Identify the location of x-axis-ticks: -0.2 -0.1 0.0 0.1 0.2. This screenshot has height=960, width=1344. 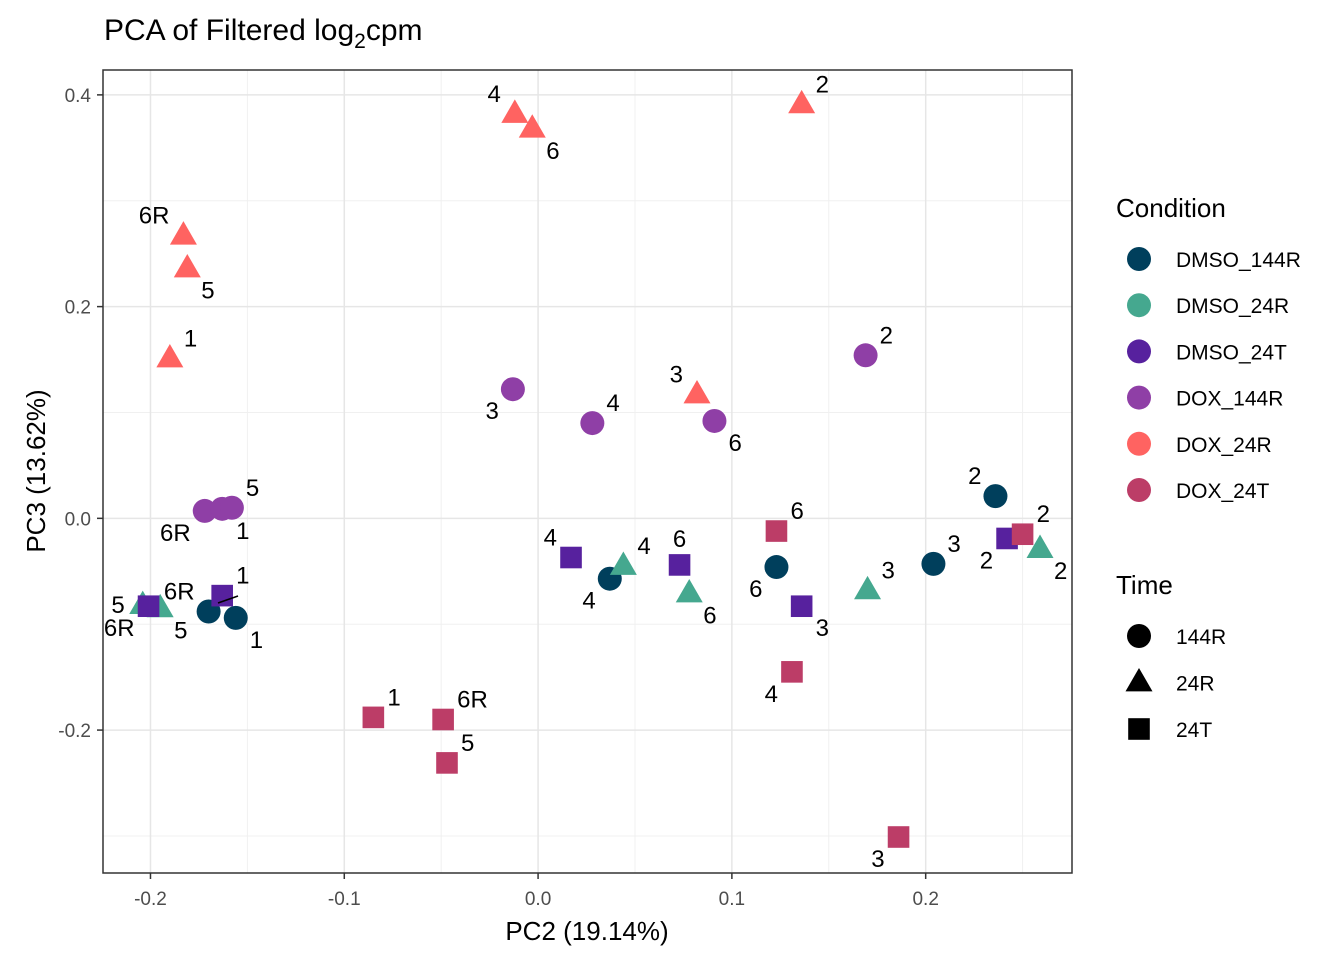
(536, 891).